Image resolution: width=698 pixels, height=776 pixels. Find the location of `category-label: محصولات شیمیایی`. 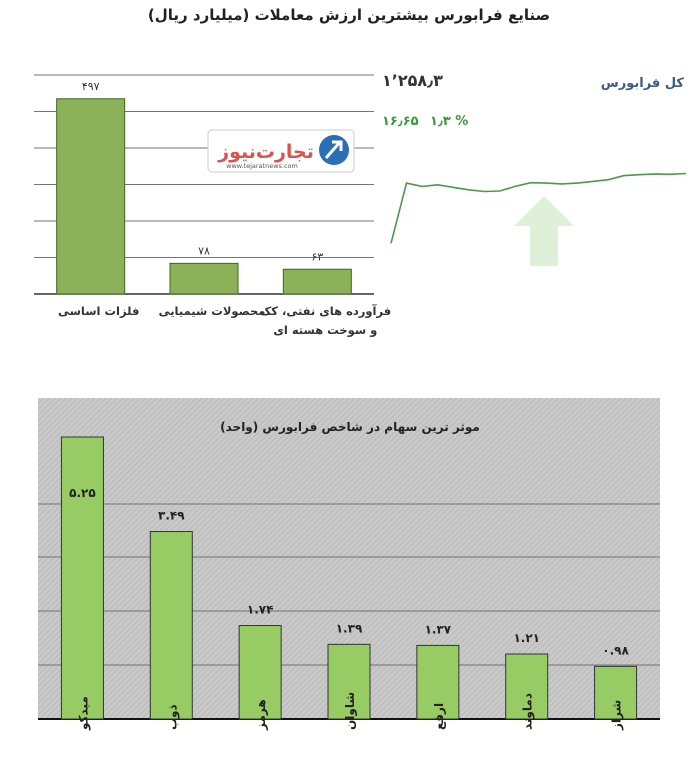

category-label: محصولات شیمیایی is located at coordinates (212, 311).